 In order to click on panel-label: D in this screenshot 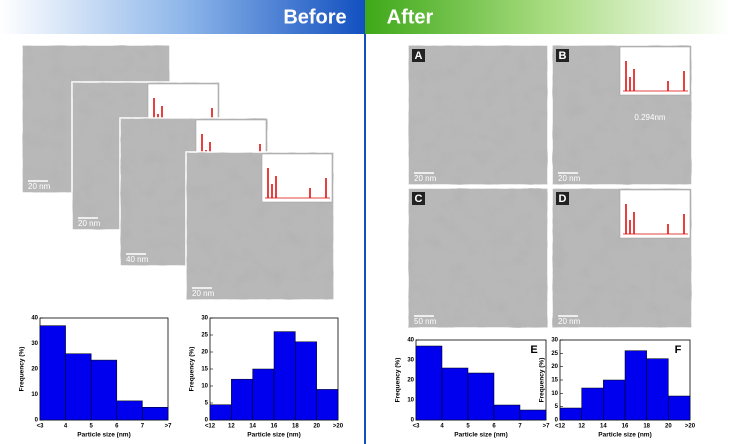, I will do `click(563, 199)`.